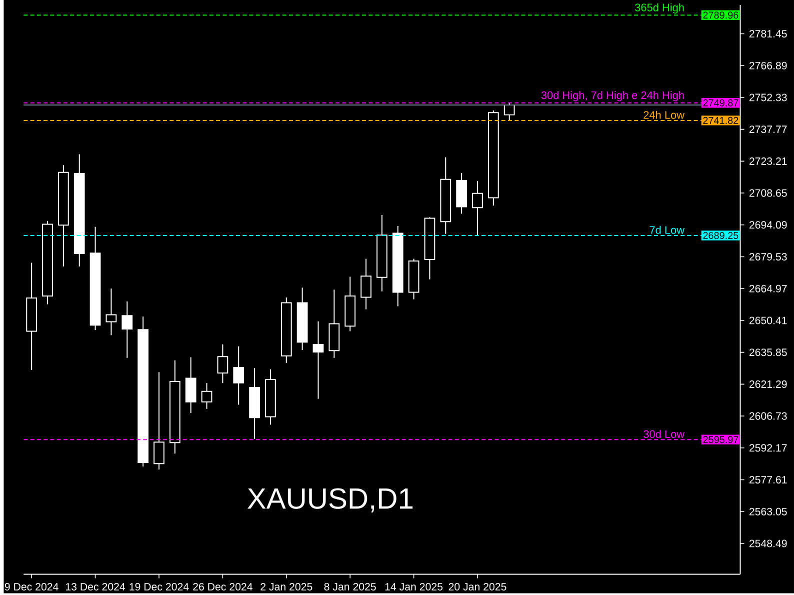 The image size is (794, 595). What do you see at coordinates (720, 120) in the screenshot?
I see `annotation: 2741.82` at bounding box center [720, 120].